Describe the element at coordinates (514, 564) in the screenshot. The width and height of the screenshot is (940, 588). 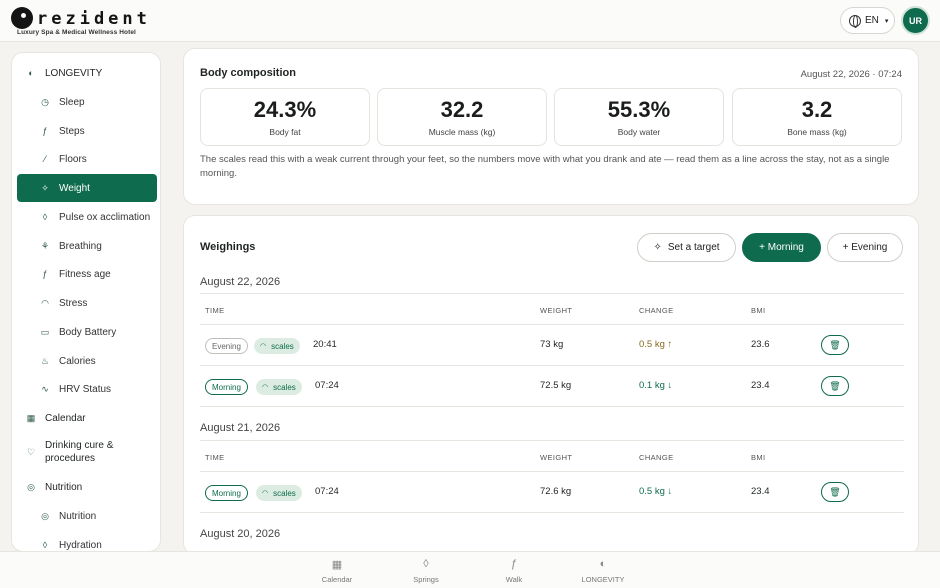
I see `walking-icon: ƒ` at that location.